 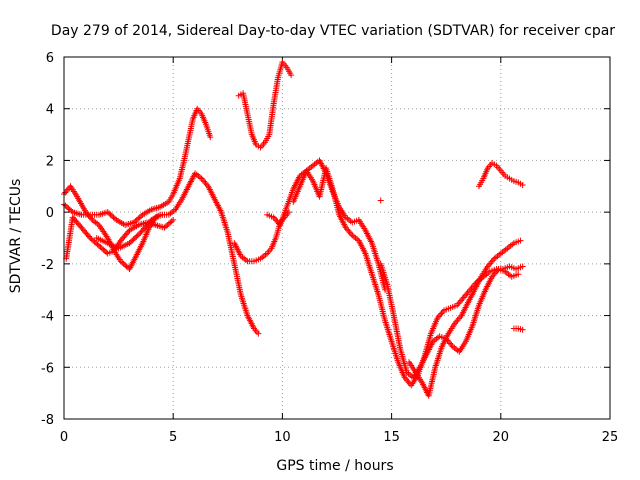 What do you see at coordinates (47, 317) in the screenshot?
I see `y-tick-label: -4` at bounding box center [47, 317].